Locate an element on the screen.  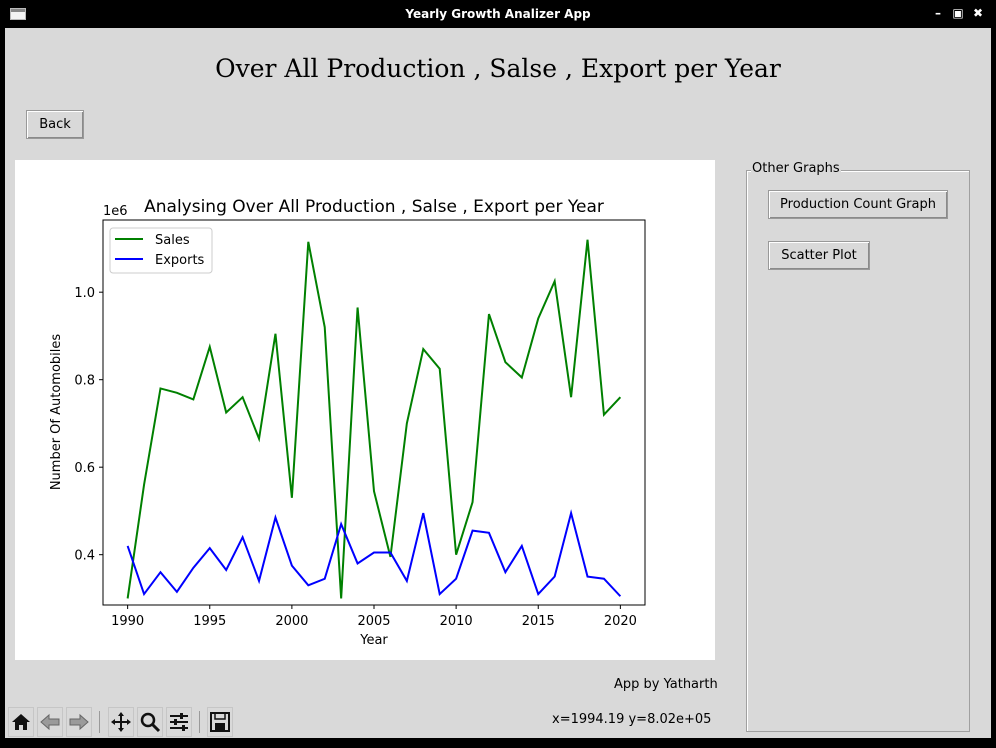
forward-arrow-icon is located at coordinates (79, 722).